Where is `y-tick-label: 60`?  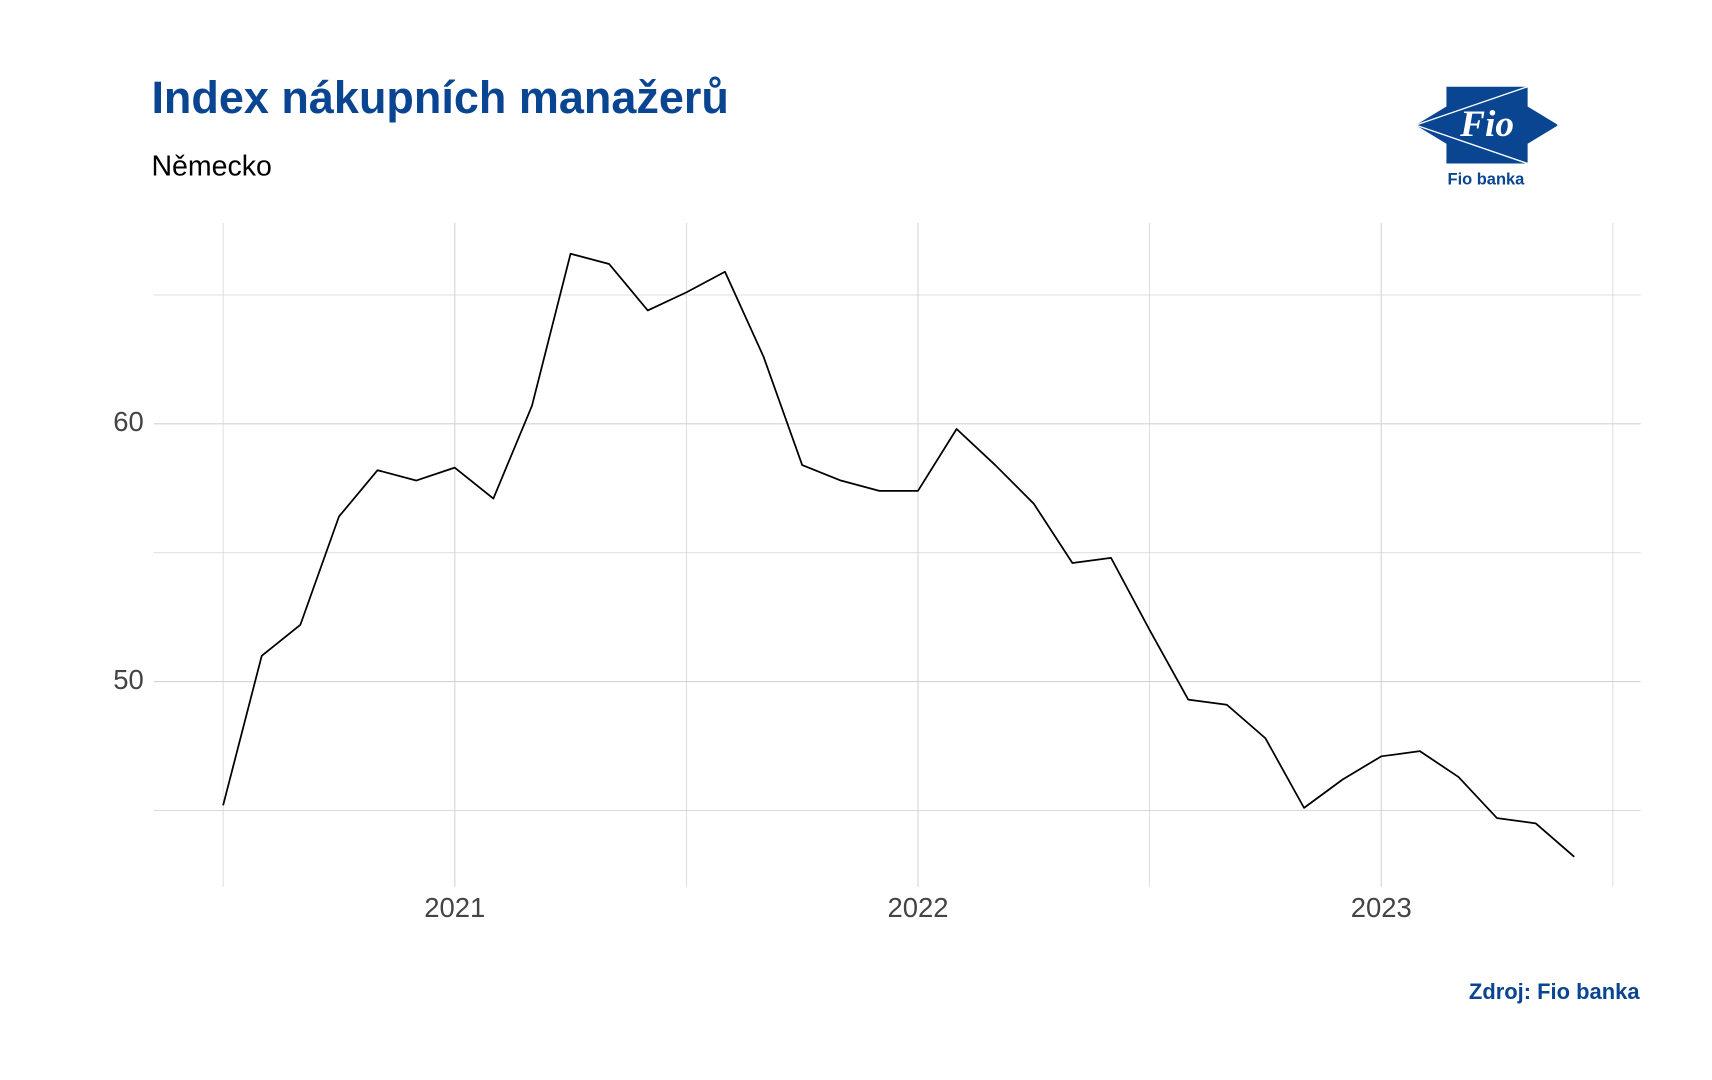 y-tick-label: 60 is located at coordinates (128, 421).